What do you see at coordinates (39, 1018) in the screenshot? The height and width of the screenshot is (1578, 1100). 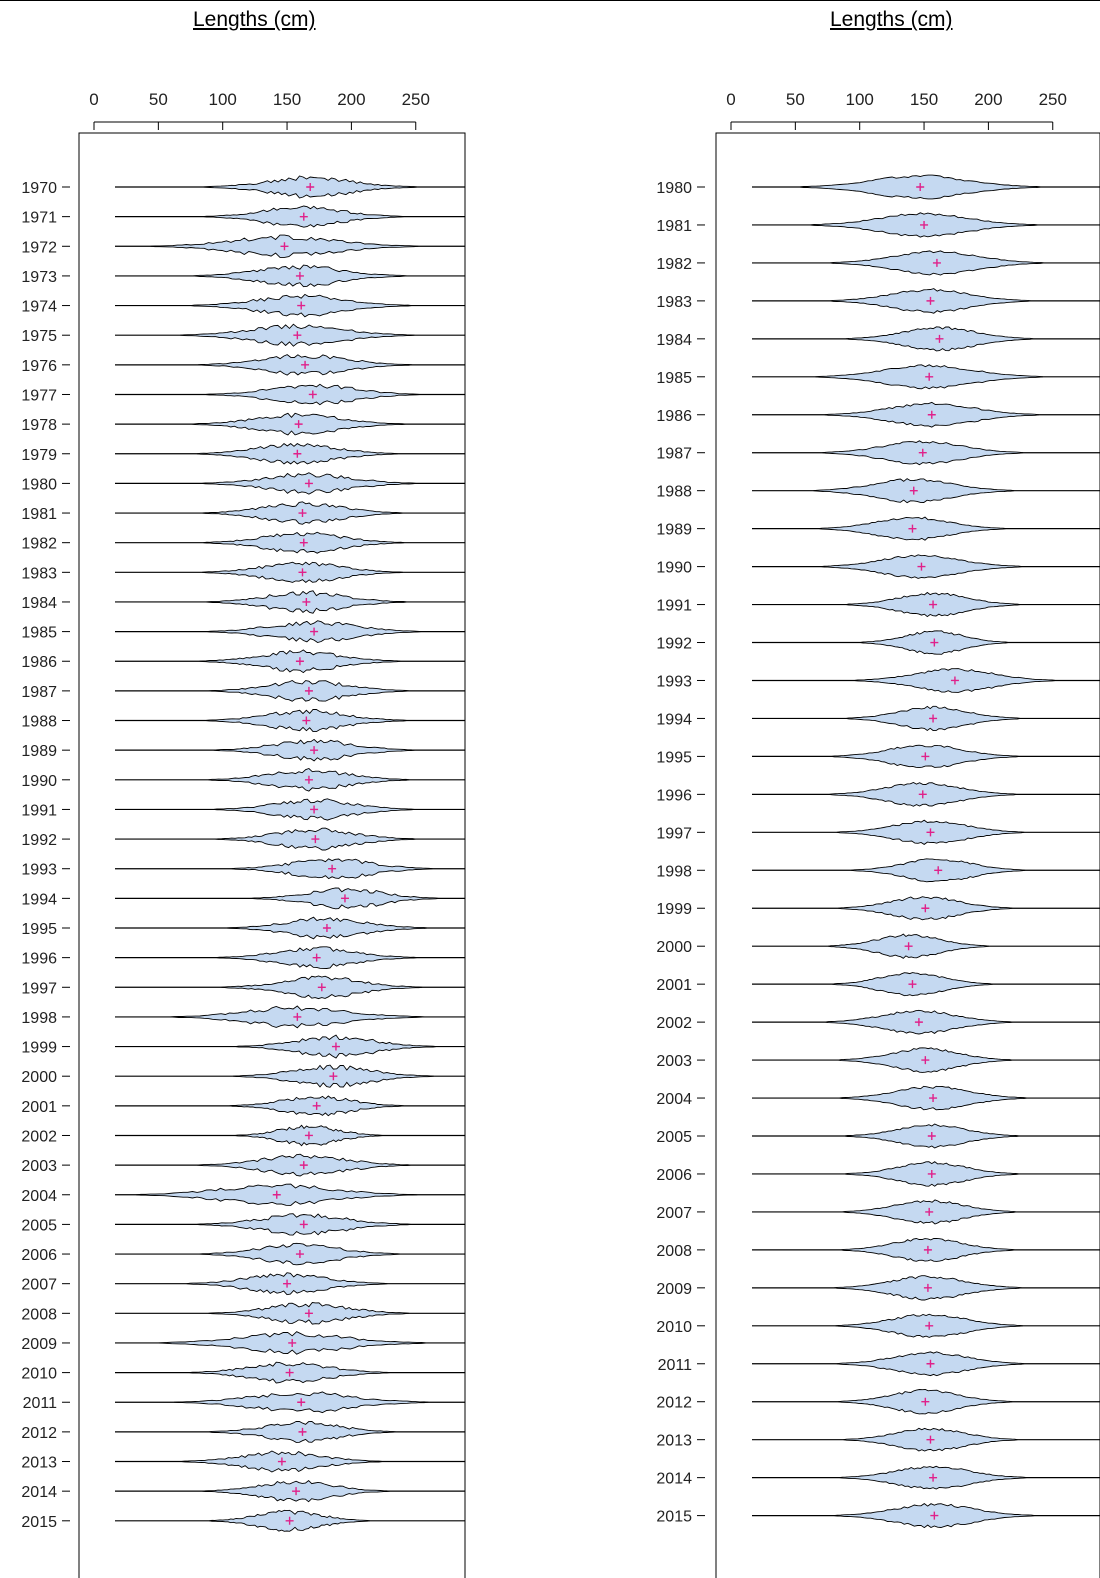 I see `year-label: 1998` at bounding box center [39, 1018].